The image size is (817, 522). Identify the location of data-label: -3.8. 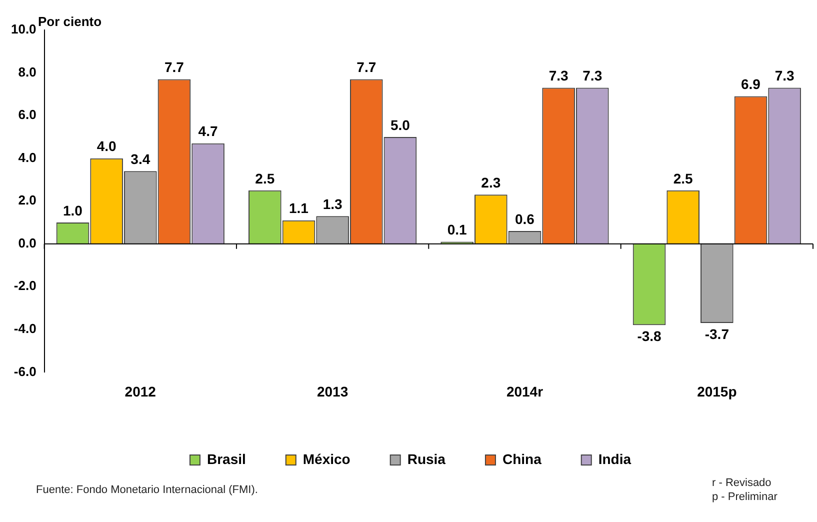
(649, 336).